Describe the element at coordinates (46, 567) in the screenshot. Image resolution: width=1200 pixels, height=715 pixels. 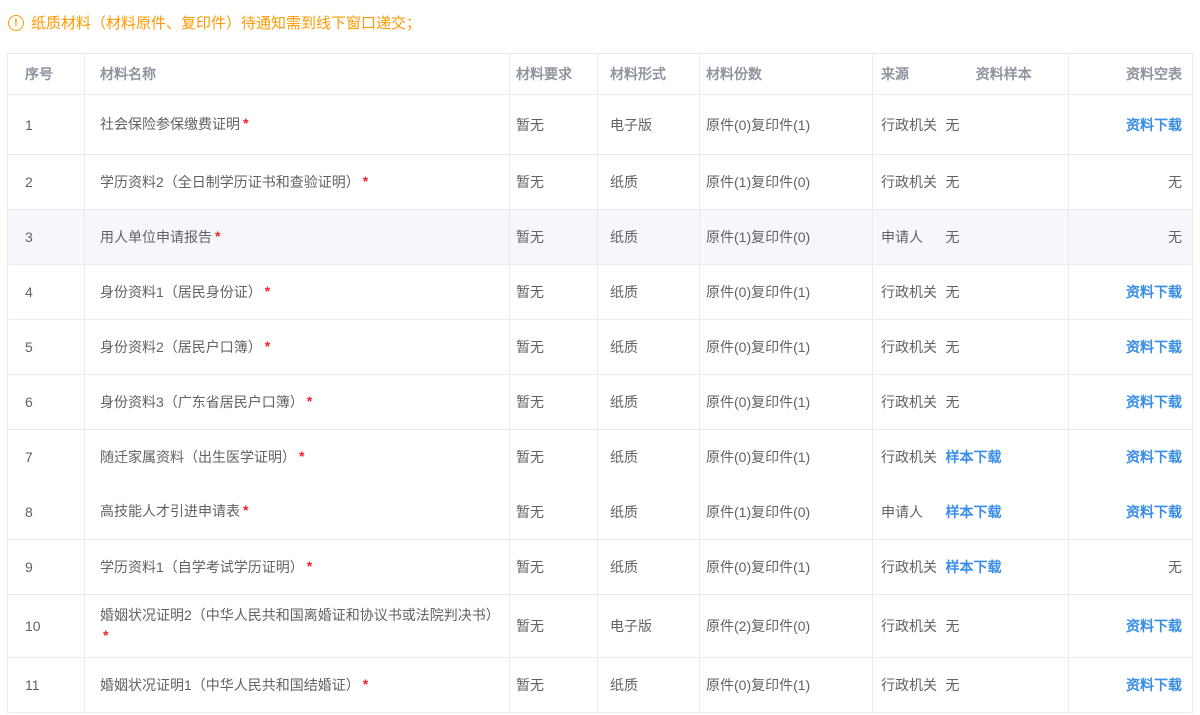
I see `row-number-cell: 9` at that location.